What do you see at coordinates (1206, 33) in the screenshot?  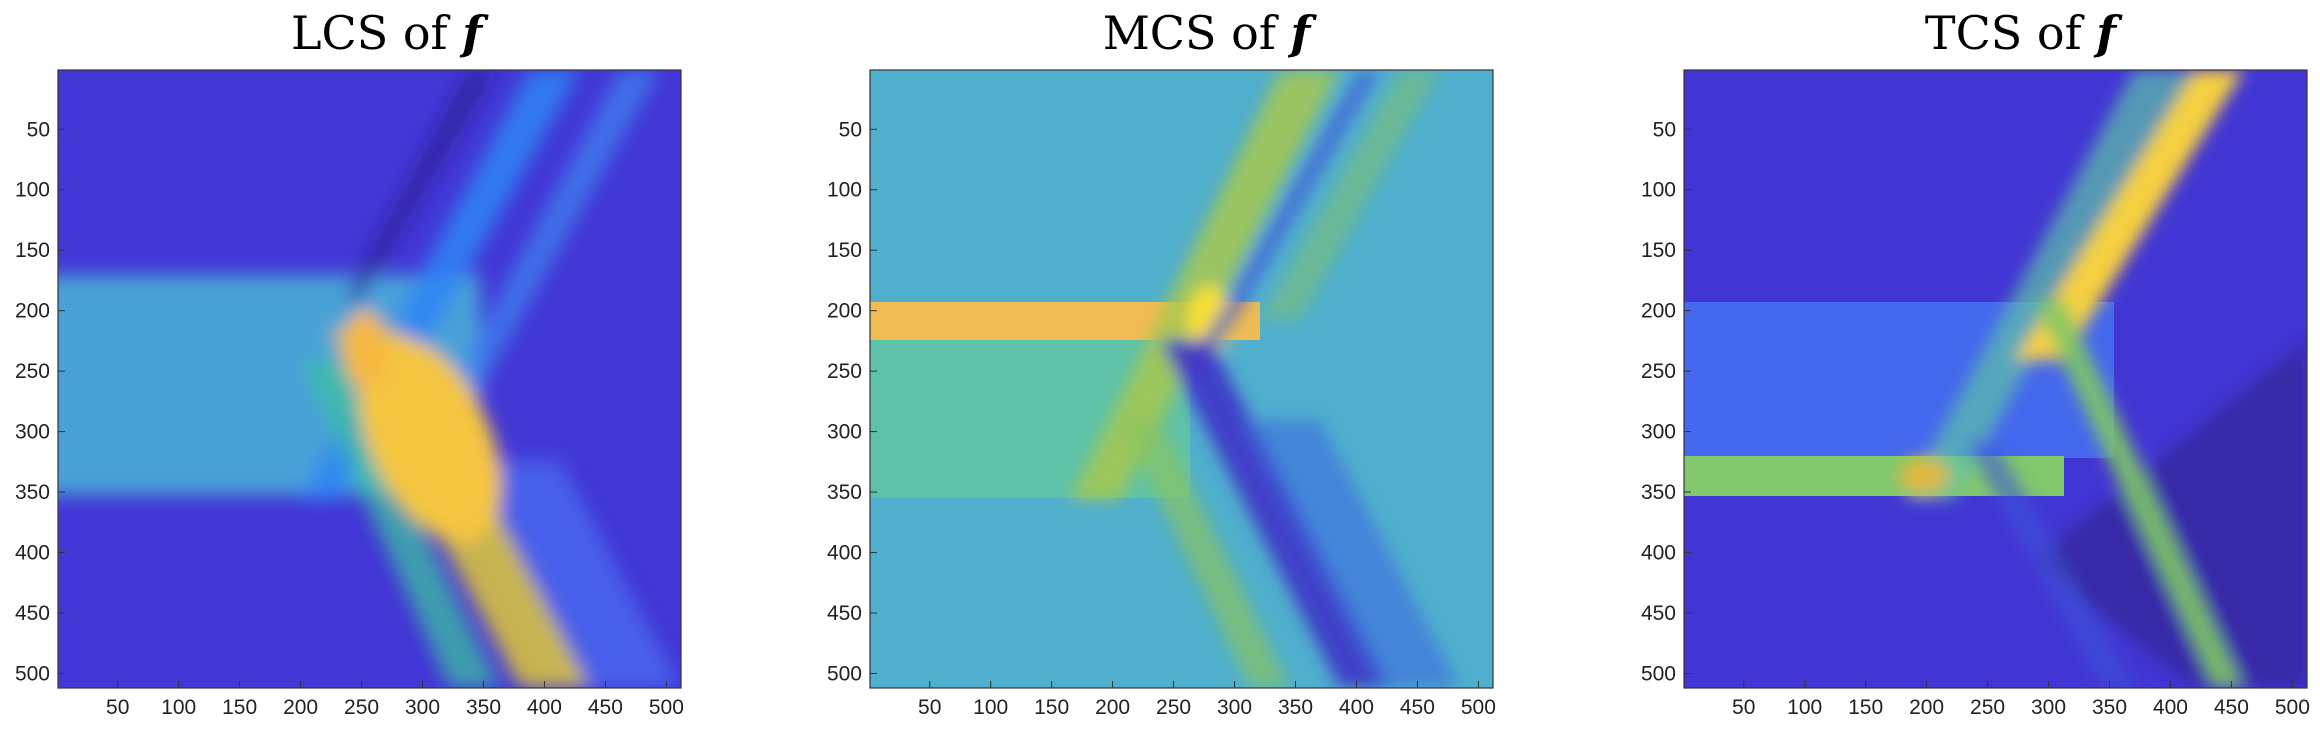 I see `chart-title: MCS of f` at bounding box center [1206, 33].